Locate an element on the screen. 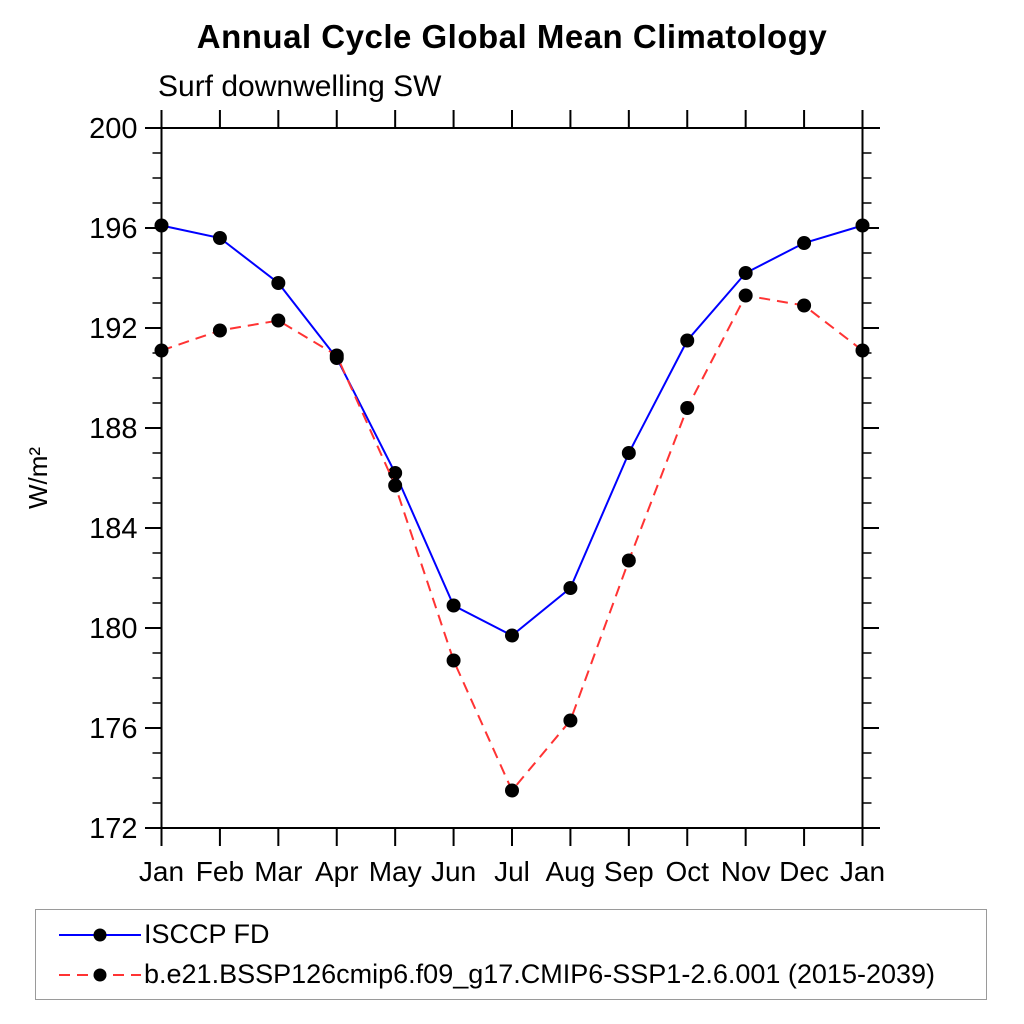  x-axis-tick-label: Mar is located at coordinates (278, 871).